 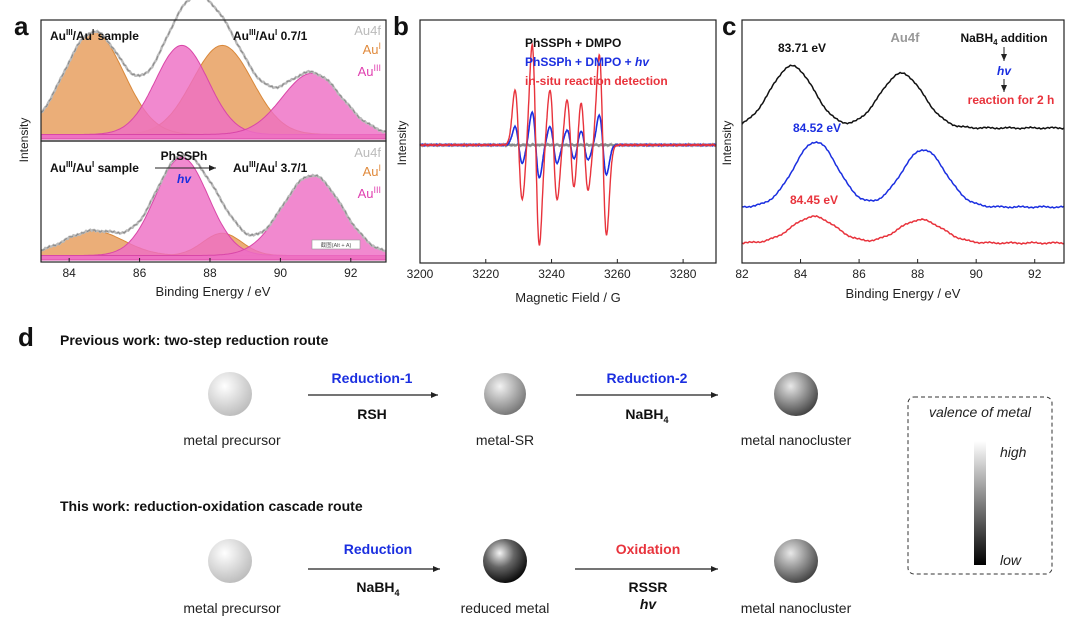 What do you see at coordinates (372, 171) in the screenshot?
I see `panel-a-bottom-legend-aui: AuI` at bounding box center [372, 171].